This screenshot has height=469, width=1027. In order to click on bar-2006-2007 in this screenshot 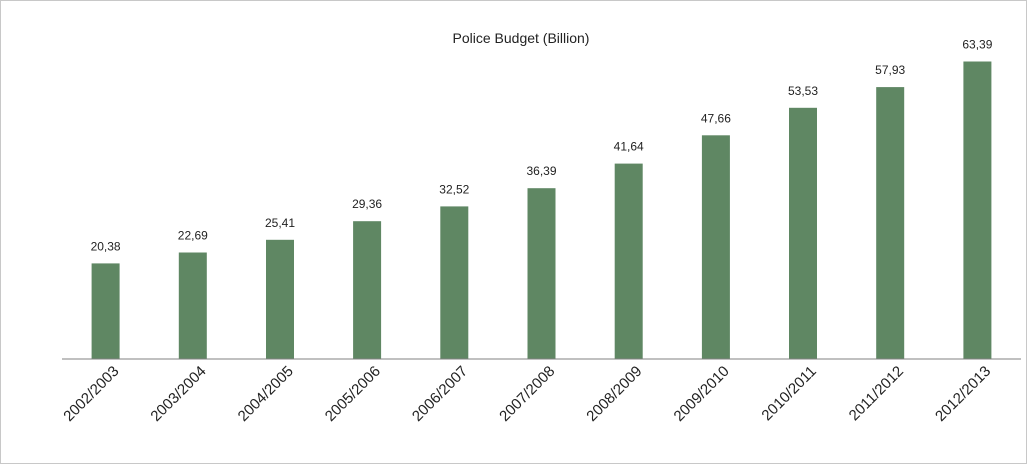, I will do `click(454, 282)`.